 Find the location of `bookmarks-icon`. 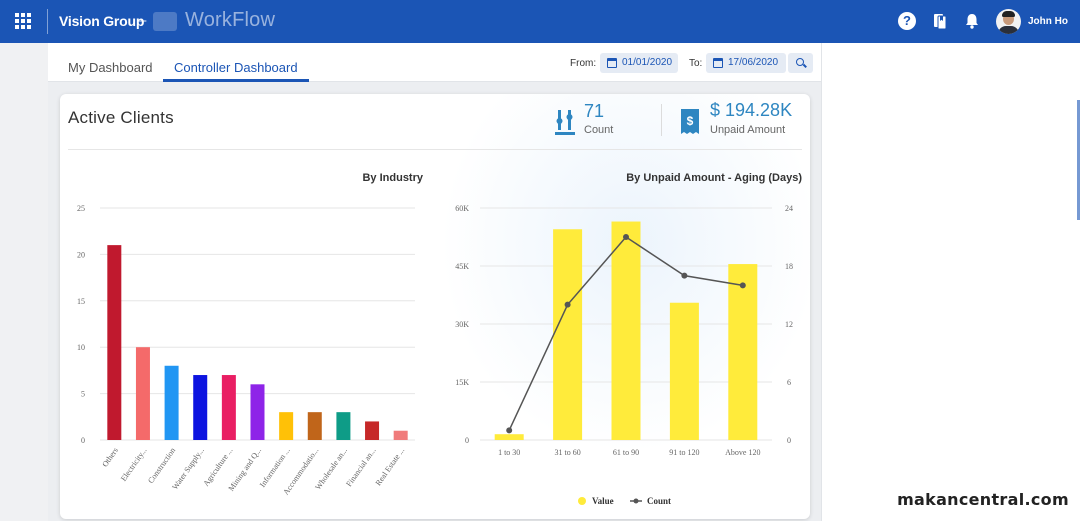

bookmarks-icon is located at coordinates (940, 21).